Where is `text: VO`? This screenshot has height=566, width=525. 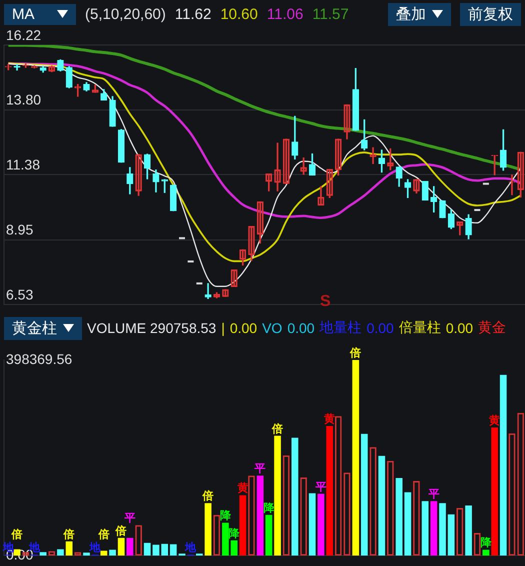
text: VO is located at coordinates (272, 328).